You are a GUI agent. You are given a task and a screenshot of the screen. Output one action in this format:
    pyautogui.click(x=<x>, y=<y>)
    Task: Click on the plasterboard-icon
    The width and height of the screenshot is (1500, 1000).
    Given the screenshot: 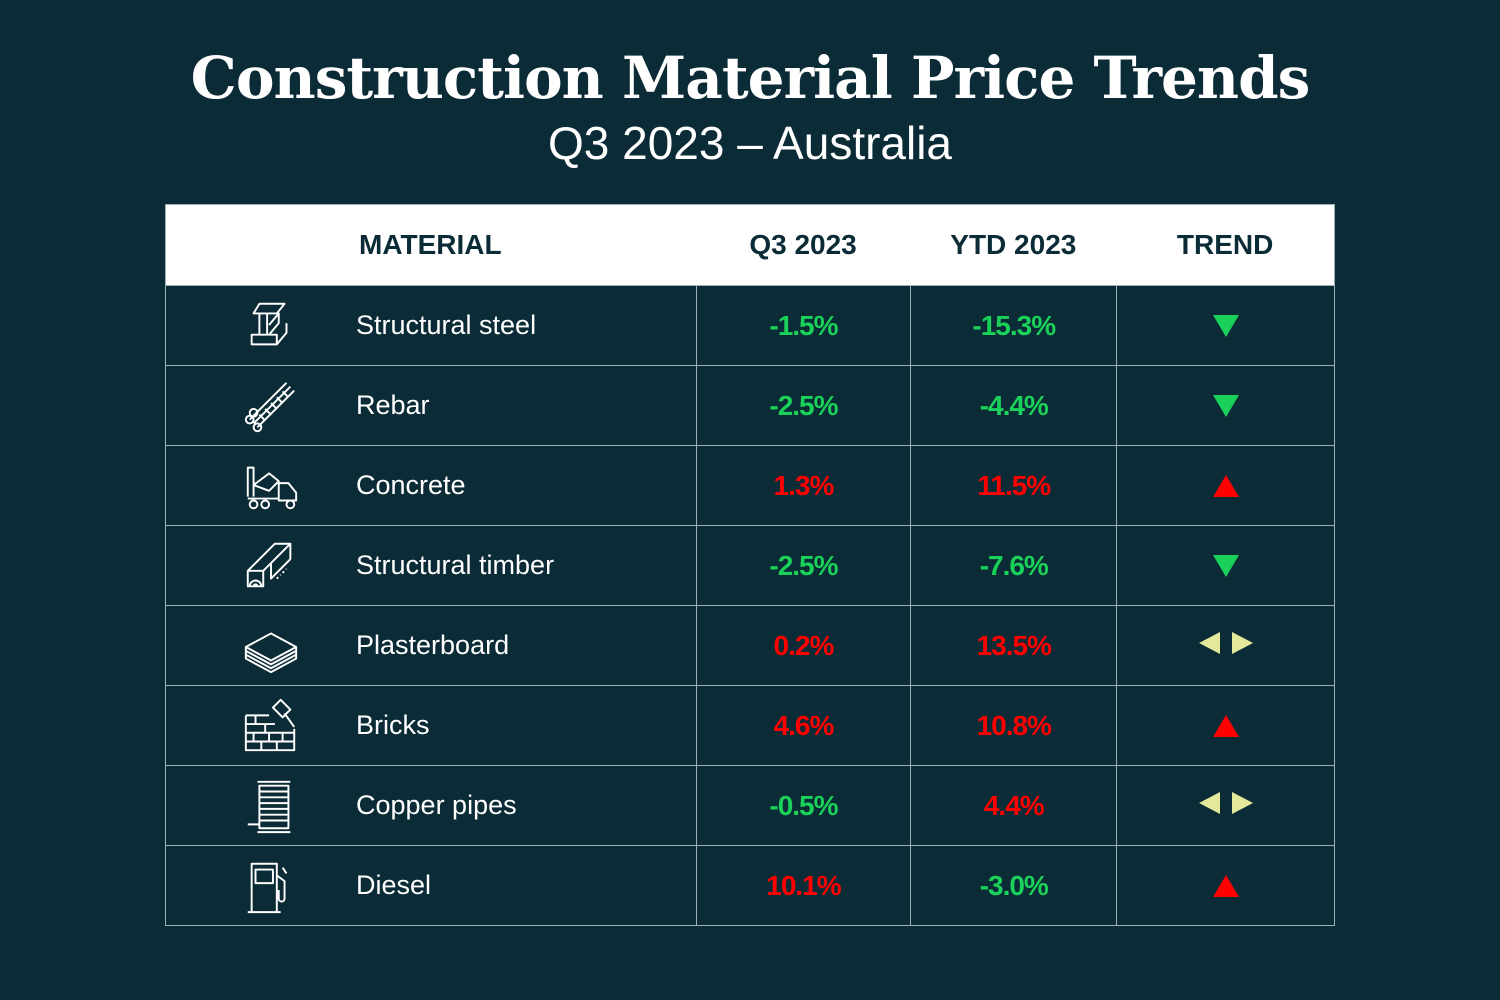 What is the action you would take?
    pyautogui.click(x=271, y=652)
    